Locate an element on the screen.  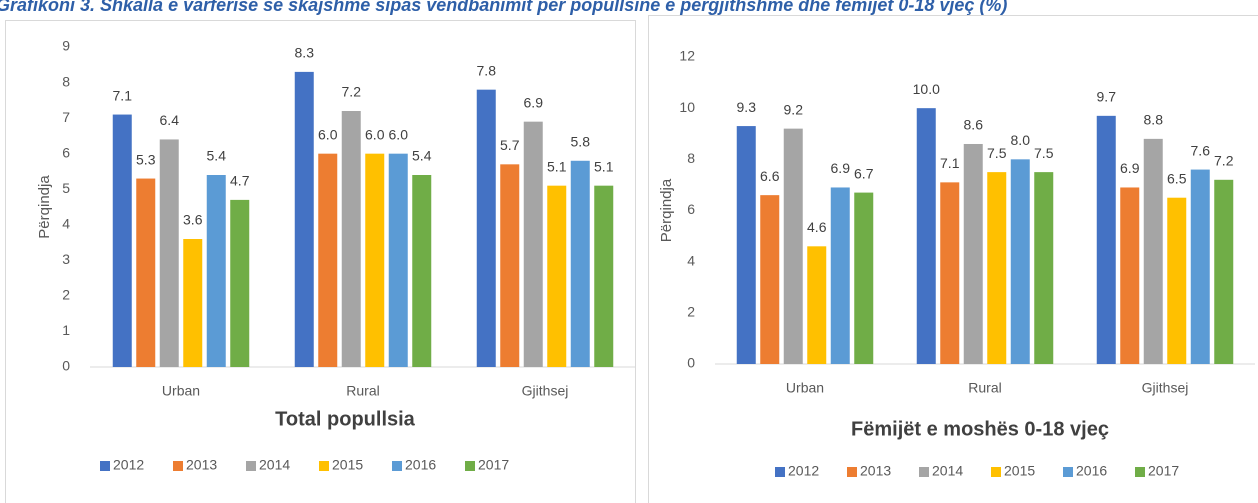
value-label: 8.3 is located at coordinates (305, 53).